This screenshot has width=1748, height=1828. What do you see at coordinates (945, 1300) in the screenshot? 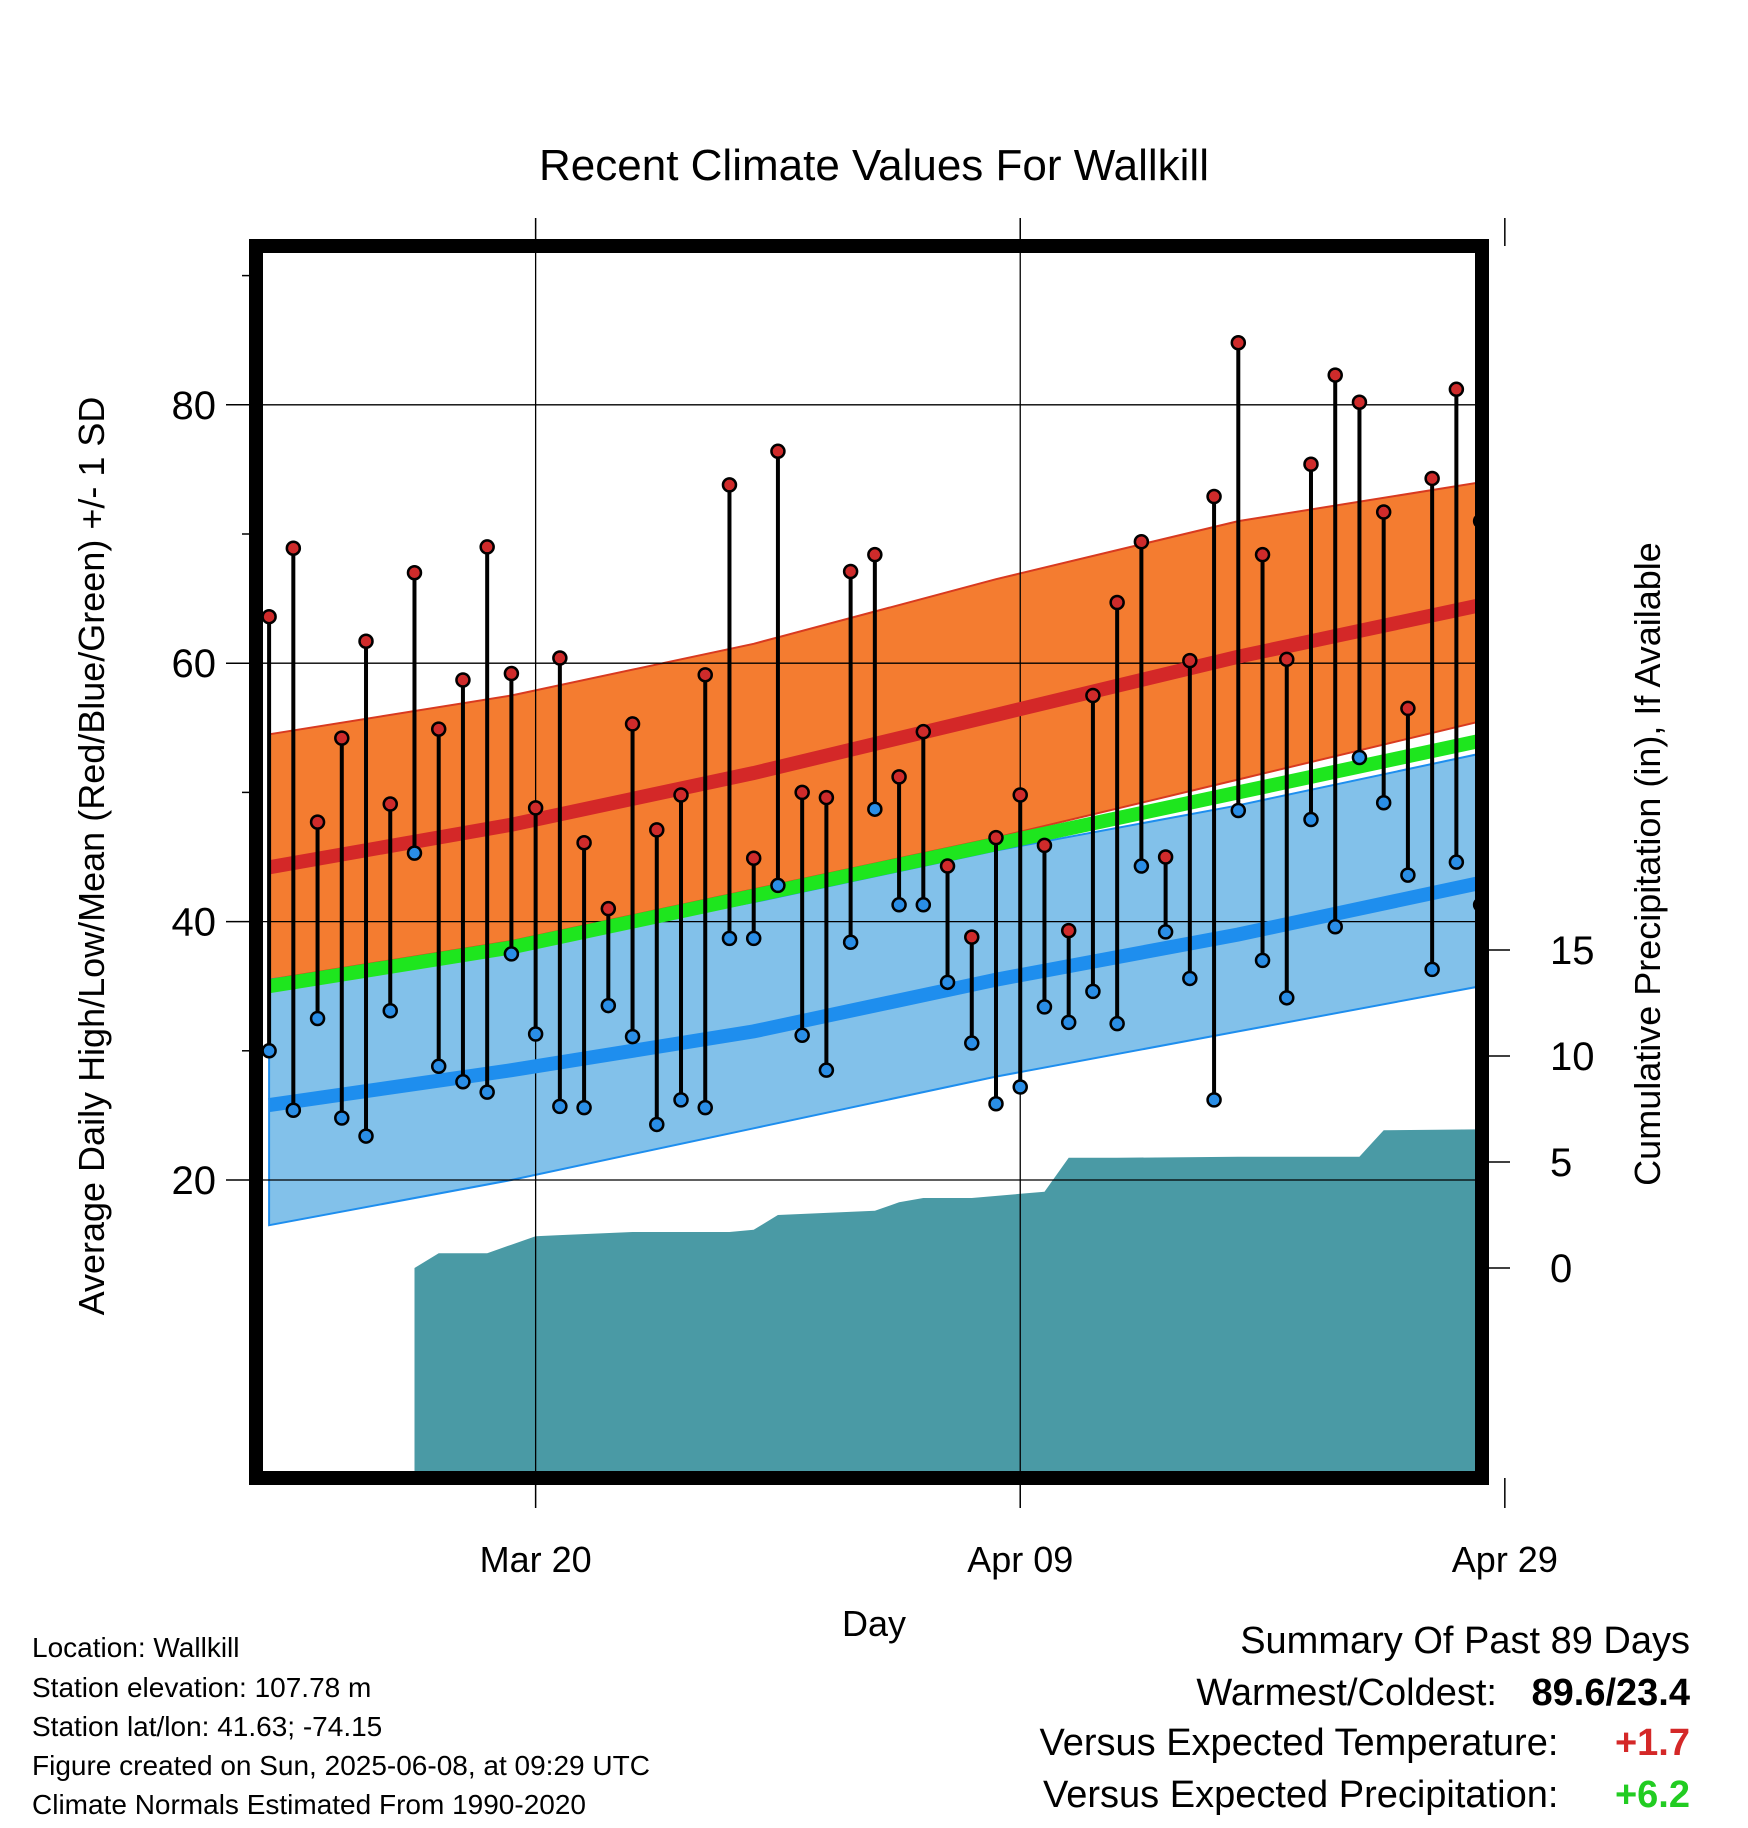
I see `precip-area` at bounding box center [945, 1300].